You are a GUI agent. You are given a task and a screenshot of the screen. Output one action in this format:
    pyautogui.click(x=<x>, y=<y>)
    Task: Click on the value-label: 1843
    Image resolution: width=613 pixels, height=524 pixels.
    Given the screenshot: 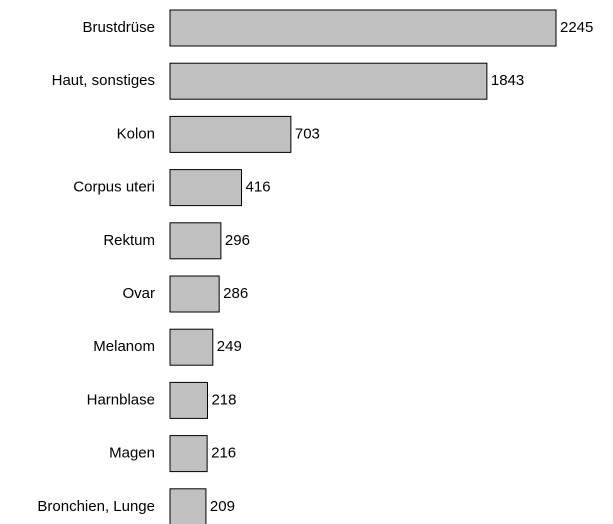 What is the action you would take?
    pyautogui.click(x=507, y=80)
    